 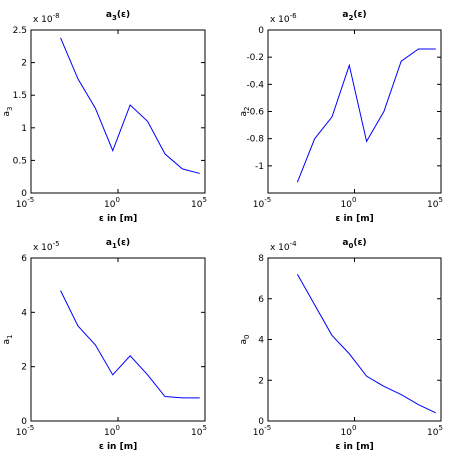 What do you see at coordinates (10, 109) in the screenshot?
I see `ylabel-sub: 3` at bounding box center [10, 109].